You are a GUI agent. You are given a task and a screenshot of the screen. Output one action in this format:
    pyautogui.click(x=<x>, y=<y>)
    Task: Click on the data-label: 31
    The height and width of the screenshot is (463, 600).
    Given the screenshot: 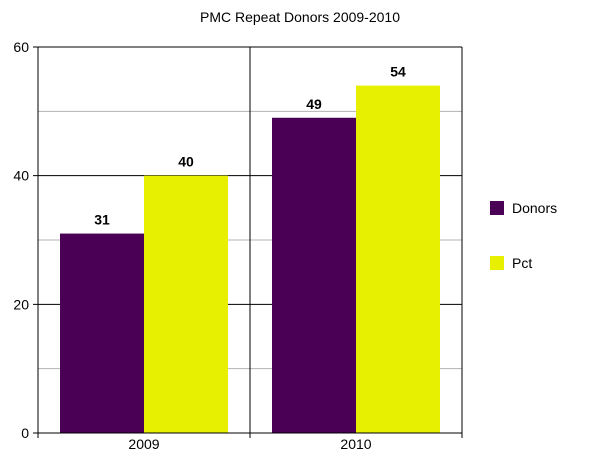 What is the action you would take?
    pyautogui.click(x=102, y=220)
    